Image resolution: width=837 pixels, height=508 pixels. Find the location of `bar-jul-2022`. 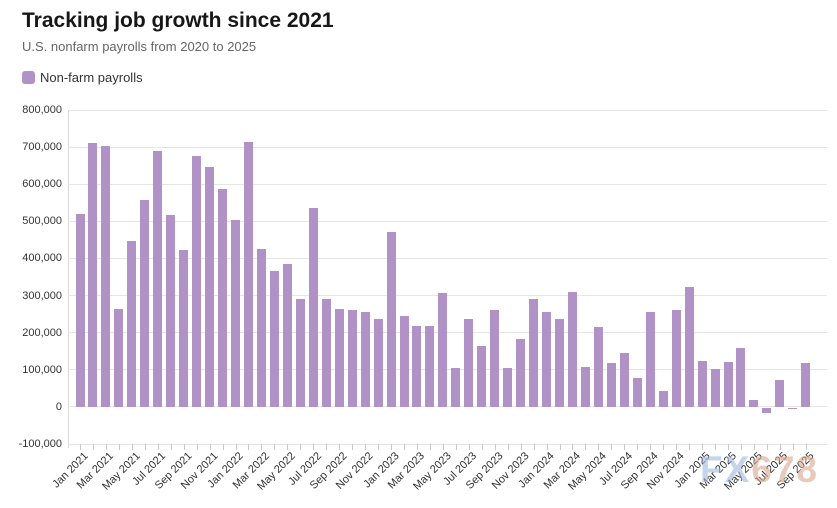

bar-jul-2022 is located at coordinates (313, 307).